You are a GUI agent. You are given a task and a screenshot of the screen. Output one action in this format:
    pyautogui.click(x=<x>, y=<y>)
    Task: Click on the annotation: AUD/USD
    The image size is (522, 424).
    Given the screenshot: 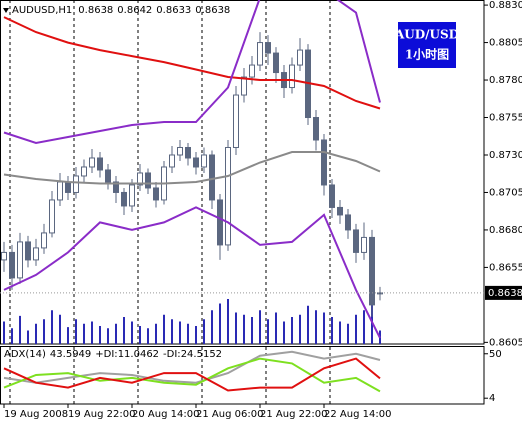 What is the action you would take?
    pyautogui.click(x=426, y=35)
    